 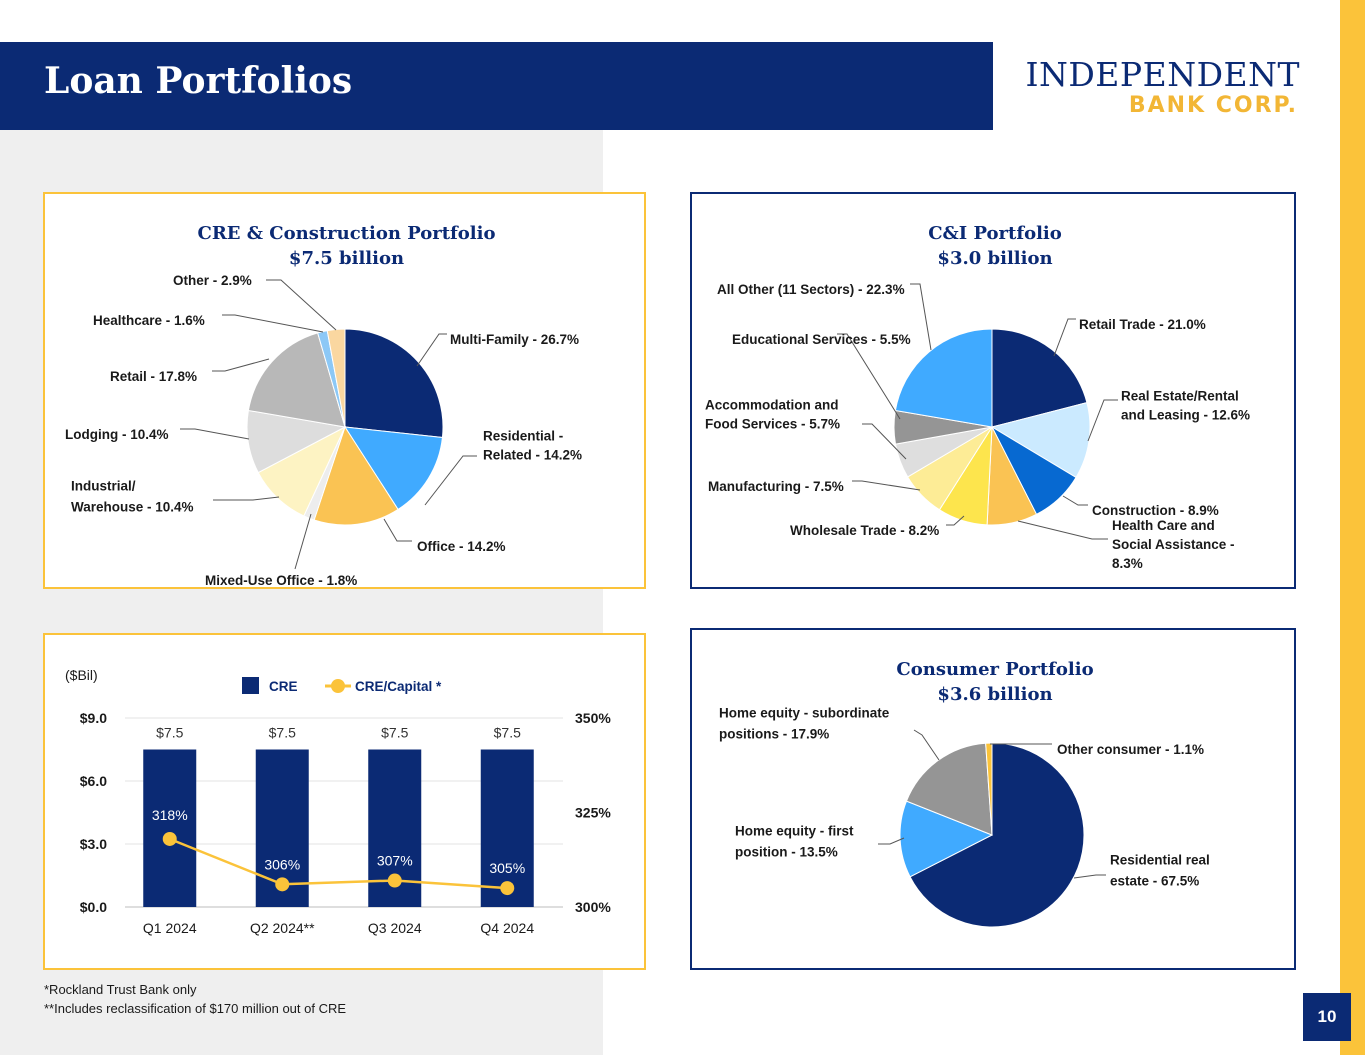 I want to click on ci-label-health-care-and-social-assistance: Health Care and Social Assistance -8.3%, so click(x=1173, y=544).